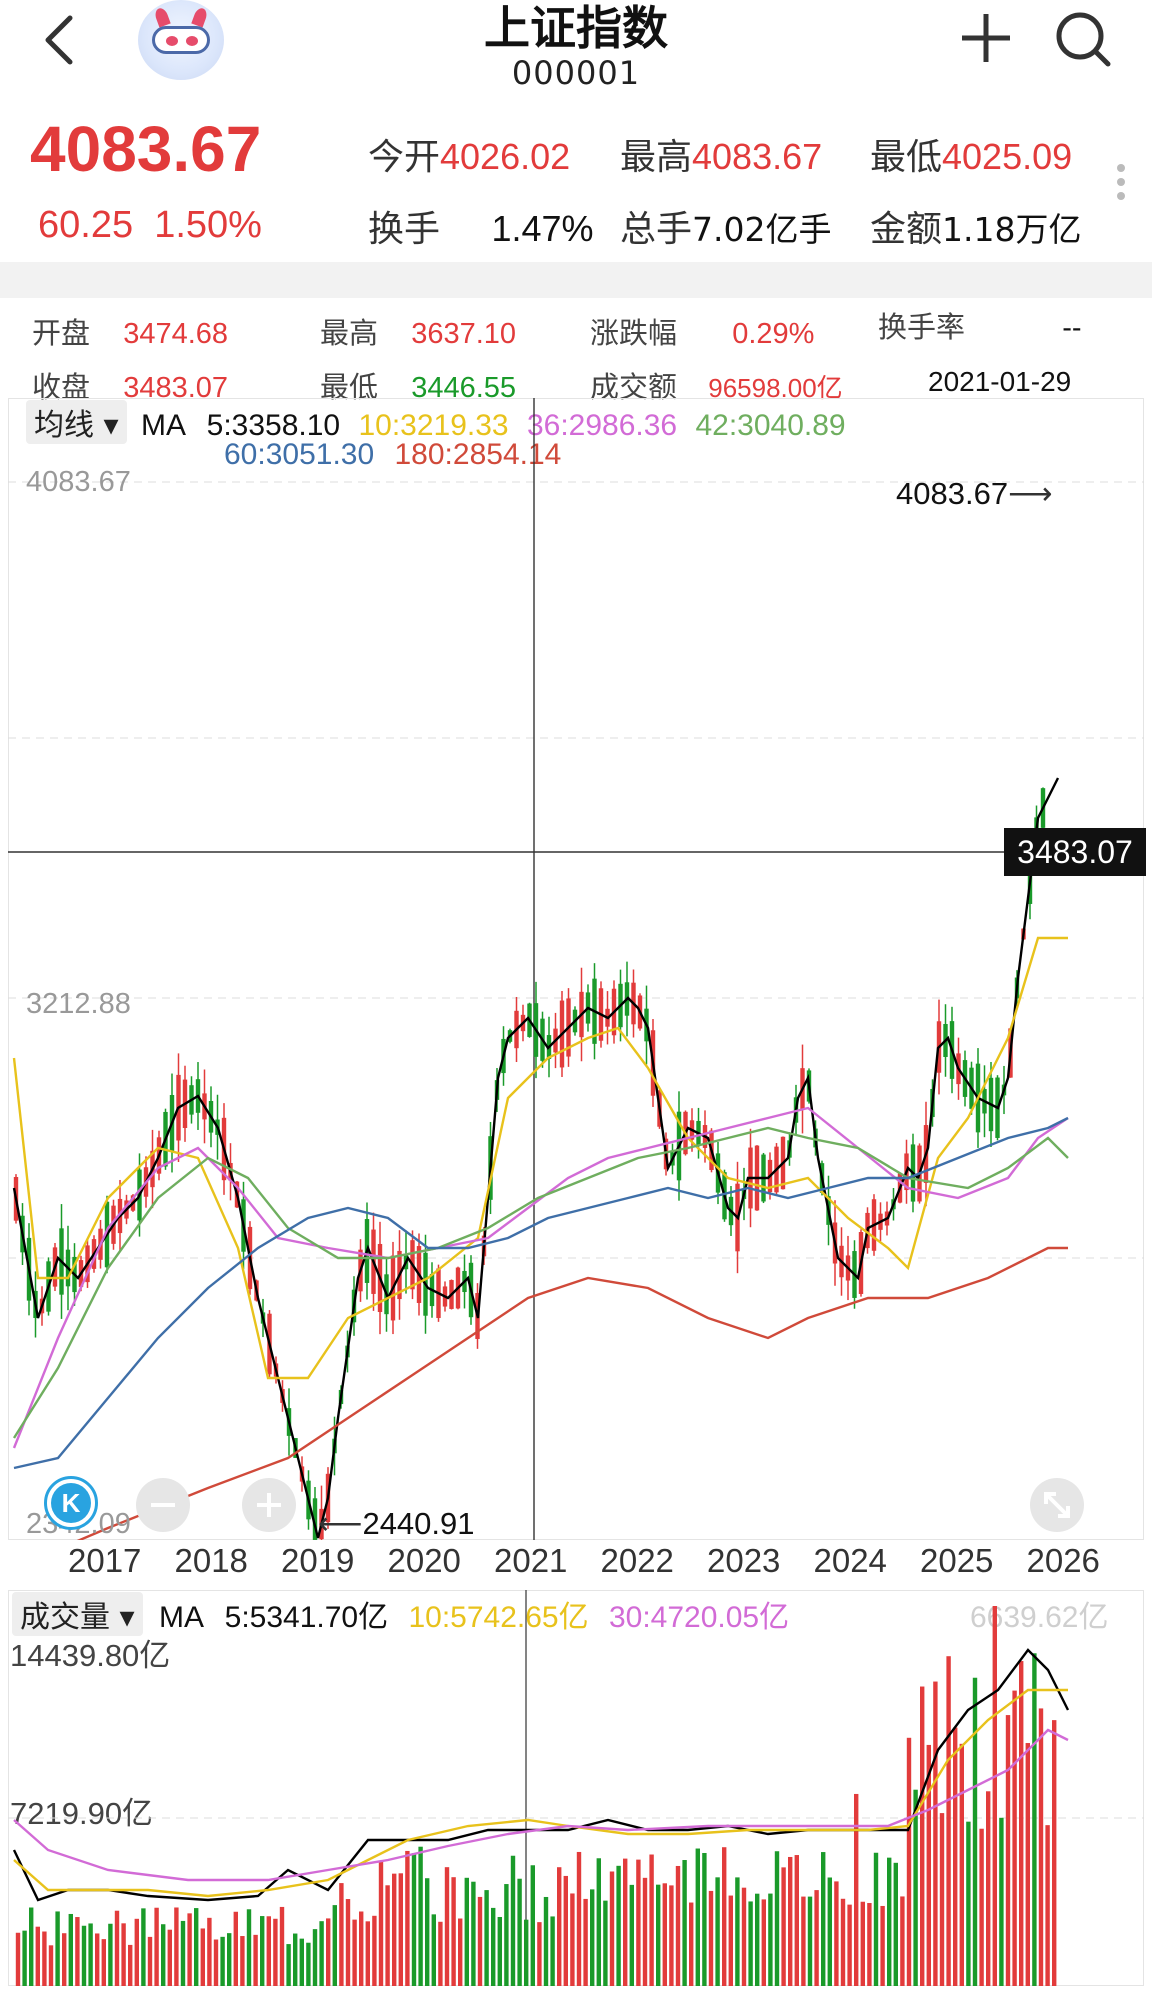 This screenshot has width=1152, height=1993. I want to click on ma180-line, so click(572, 1393).